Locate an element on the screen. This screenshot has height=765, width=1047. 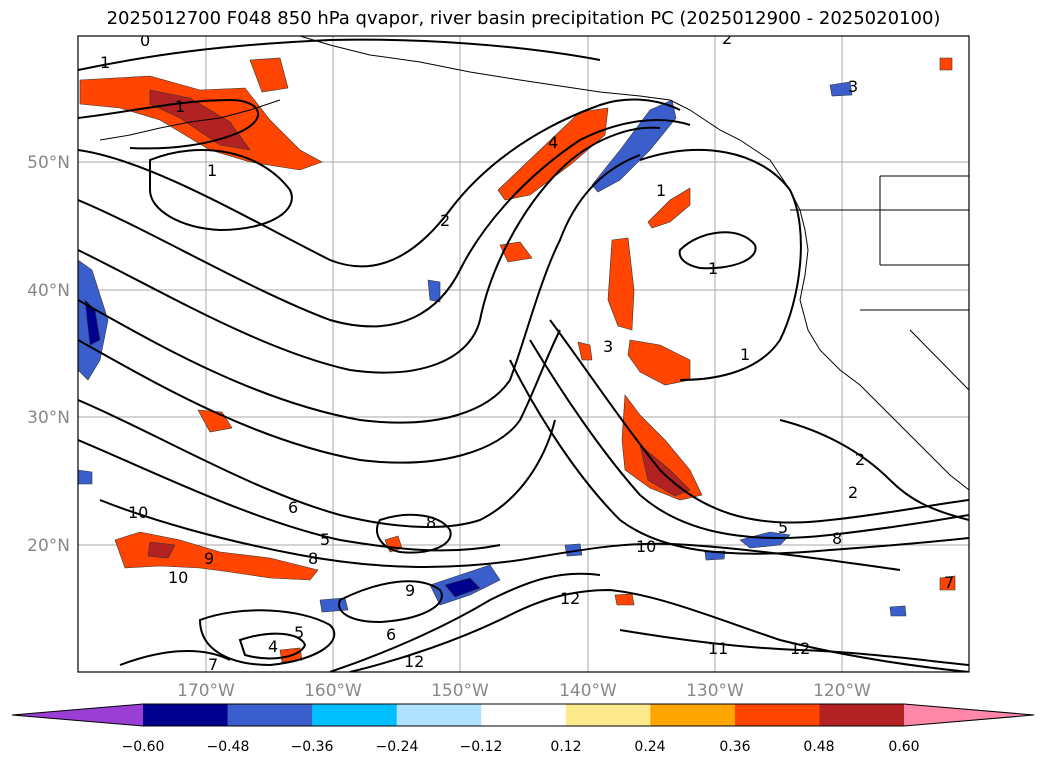
contour-line-4b is located at coordinates (272, 646).